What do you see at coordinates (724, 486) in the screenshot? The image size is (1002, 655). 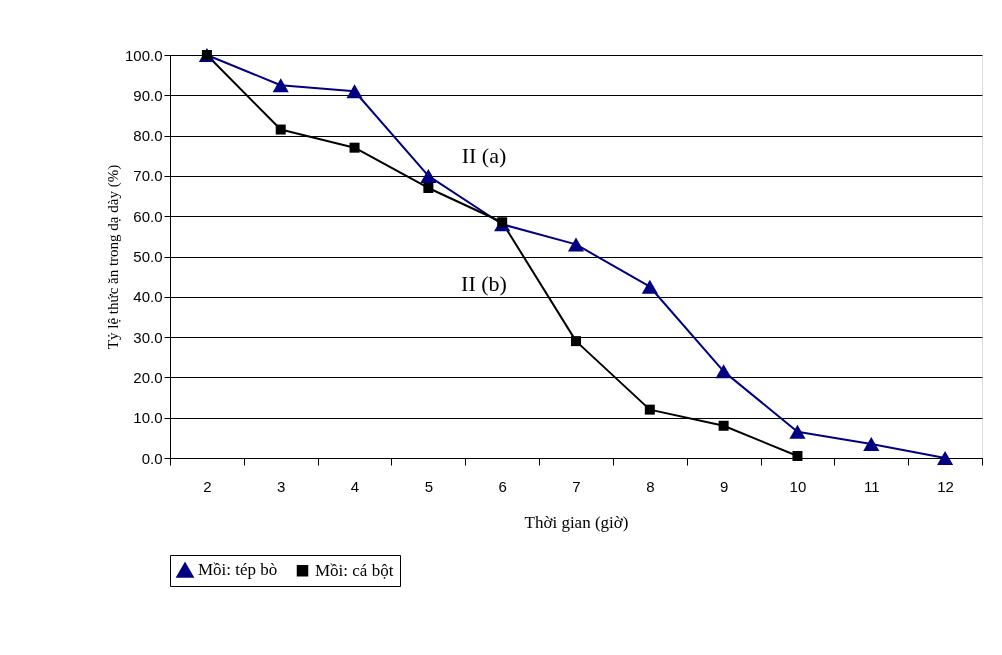 I see `x-tick-label: 9` at bounding box center [724, 486].